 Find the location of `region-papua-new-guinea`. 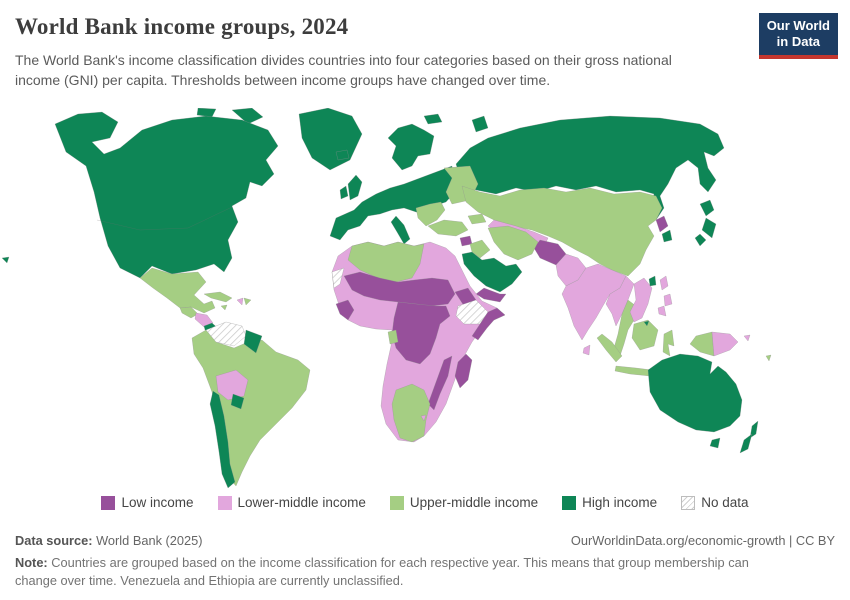

region-papua-new-guinea is located at coordinates (725, 344).